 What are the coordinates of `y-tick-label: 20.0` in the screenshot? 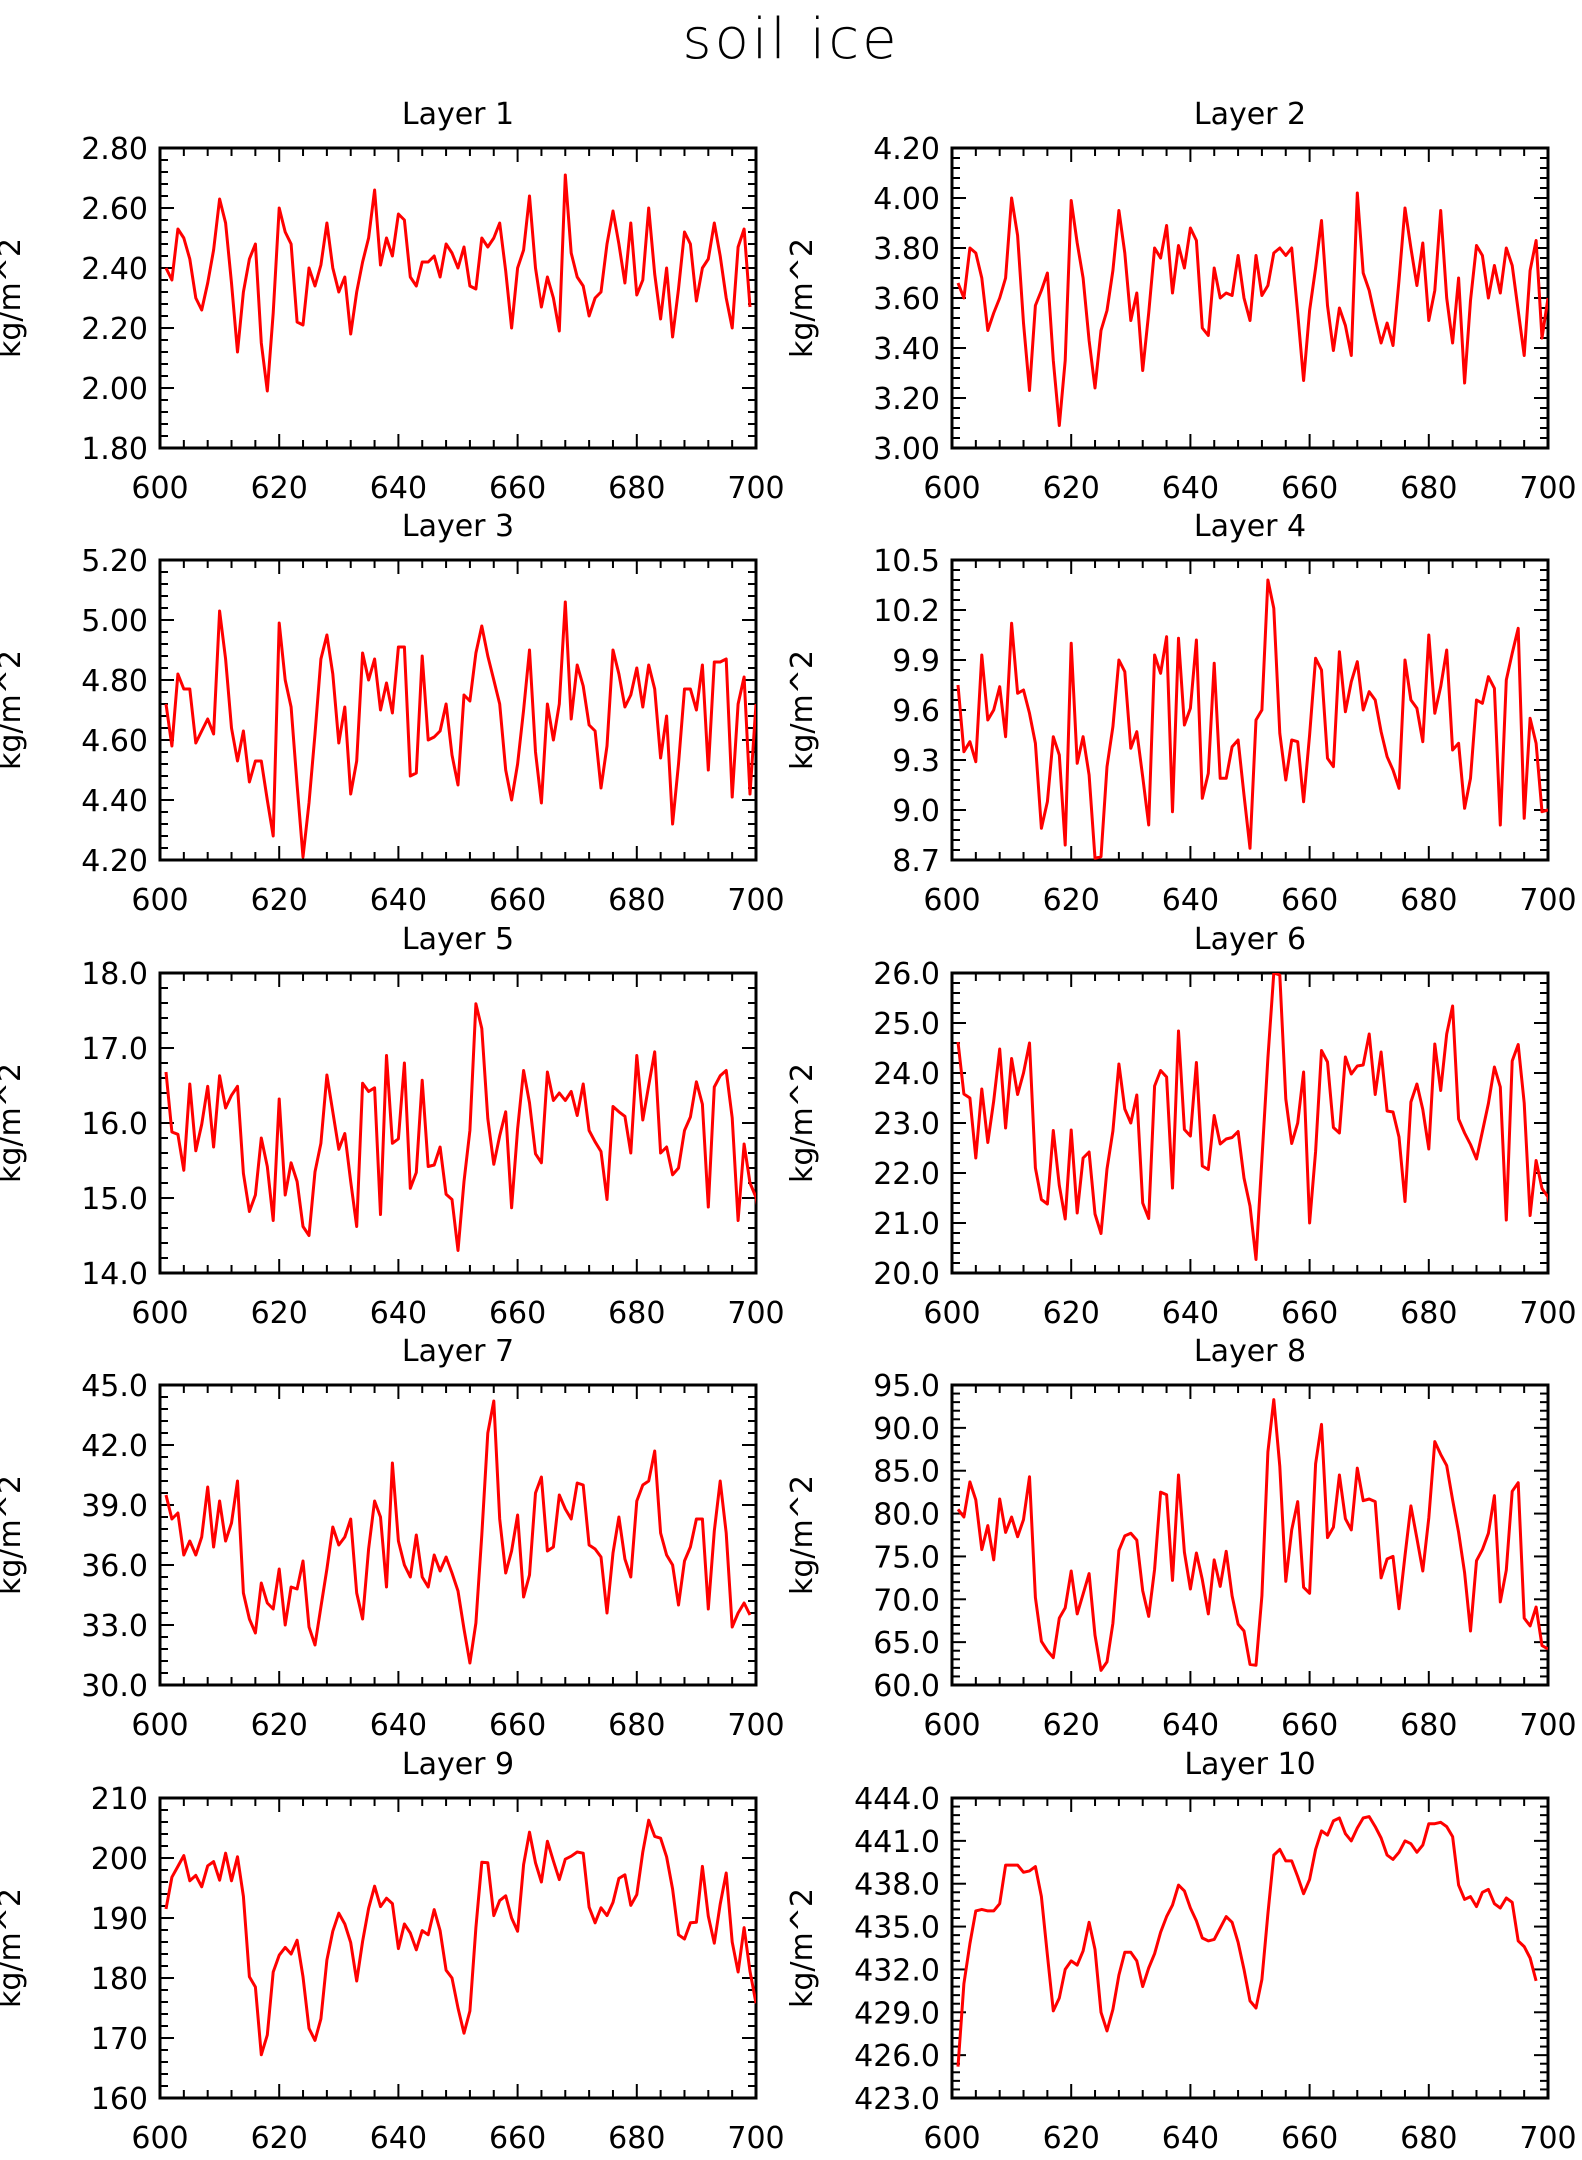 It's located at (906, 1274).